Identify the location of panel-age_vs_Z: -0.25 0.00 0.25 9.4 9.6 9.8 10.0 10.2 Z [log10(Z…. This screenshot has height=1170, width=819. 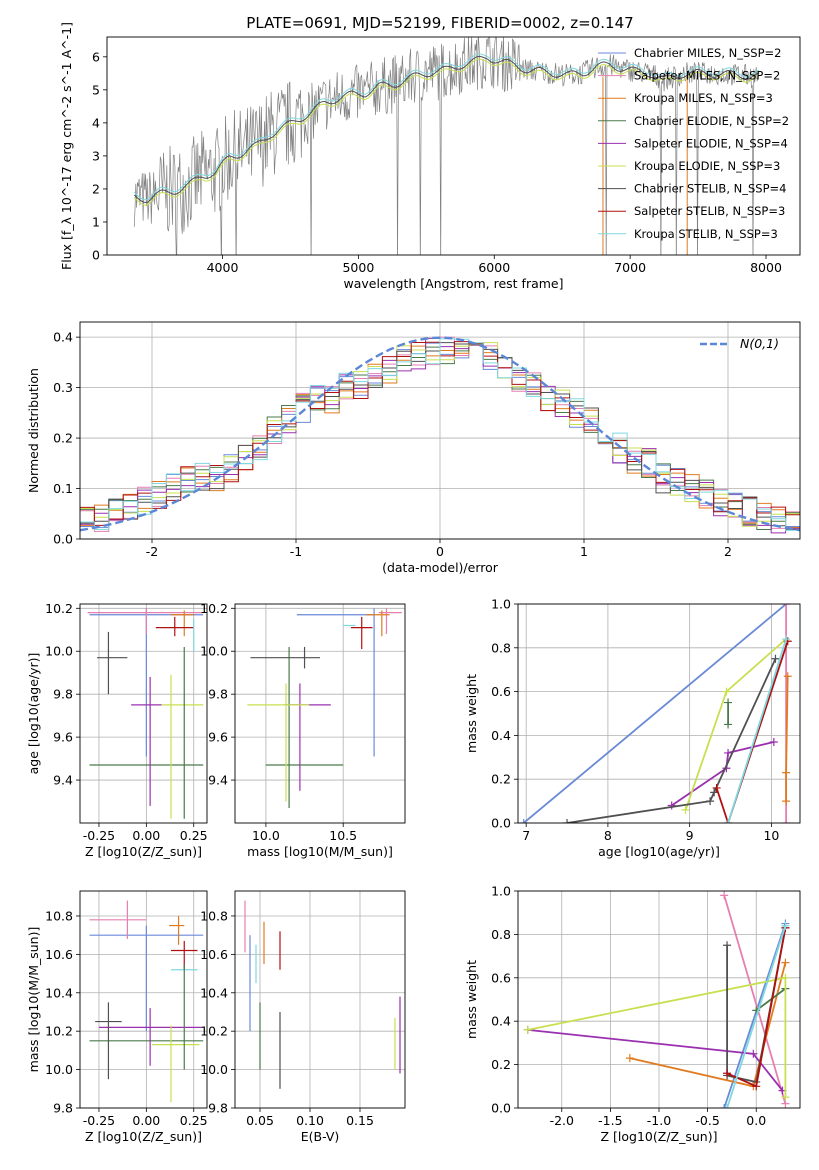
(117, 730).